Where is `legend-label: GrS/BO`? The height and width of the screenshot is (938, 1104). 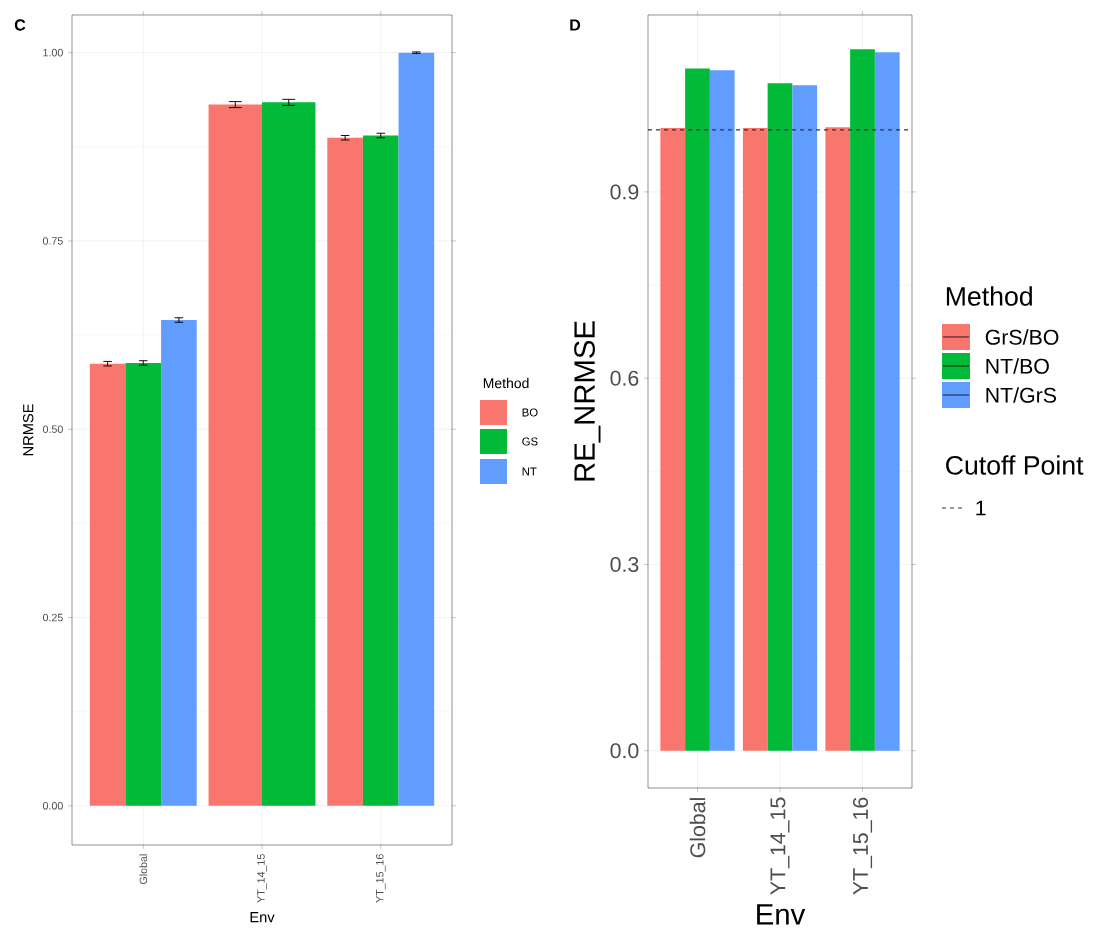
legend-label: GrS/BO is located at coordinates (1022, 337).